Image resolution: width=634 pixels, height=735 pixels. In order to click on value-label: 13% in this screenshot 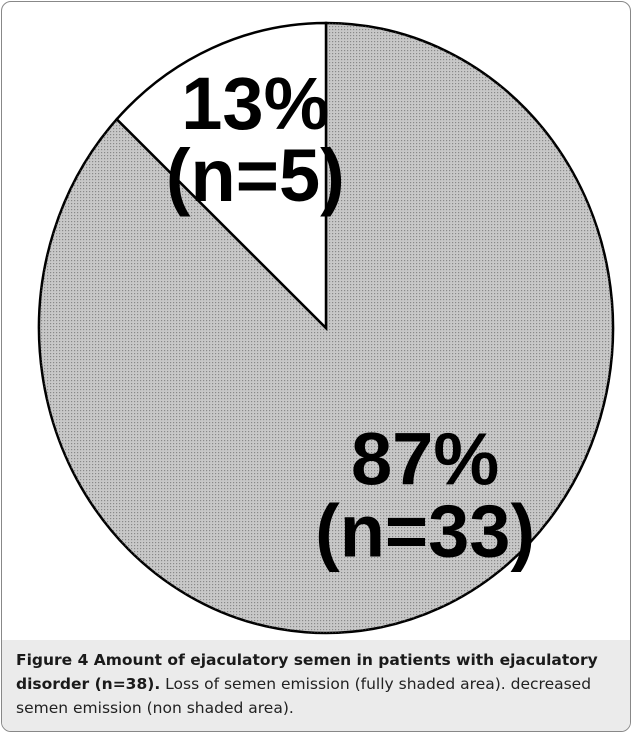, I will do `click(255, 103)`.